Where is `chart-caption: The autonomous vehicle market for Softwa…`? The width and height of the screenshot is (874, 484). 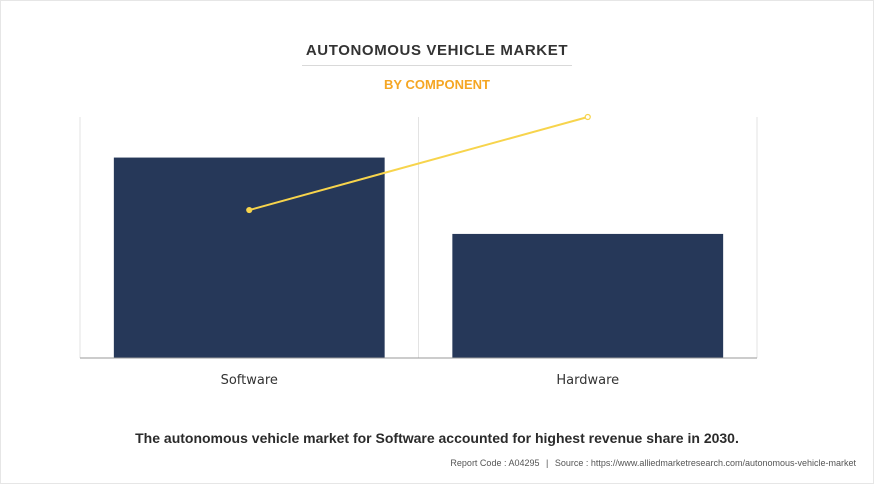 chart-caption: The autonomous vehicle market for Softwa… is located at coordinates (437, 438).